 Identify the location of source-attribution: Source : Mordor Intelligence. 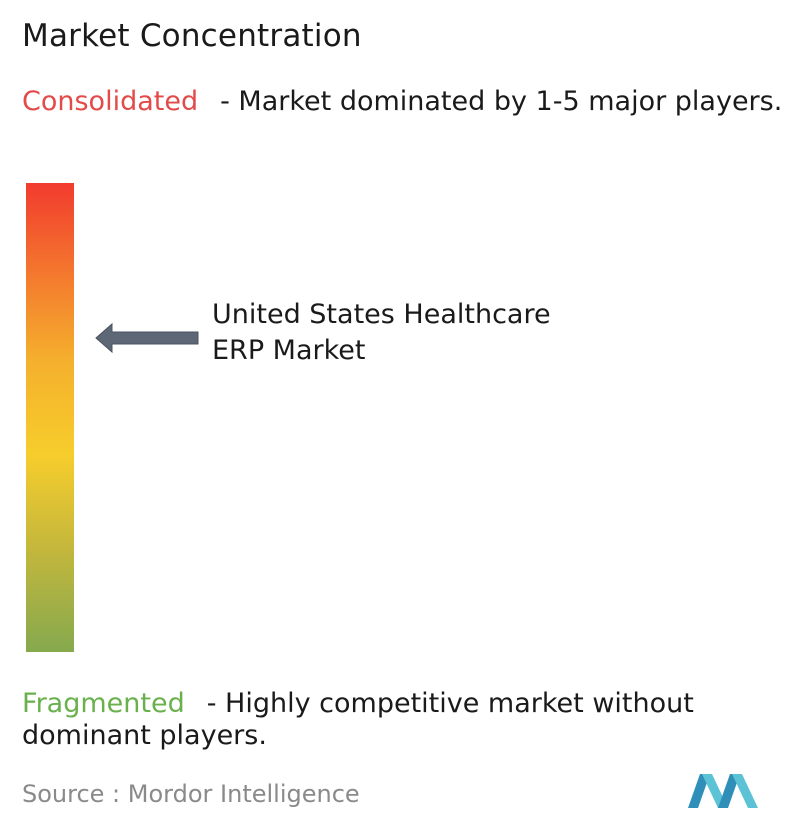
(191, 794).